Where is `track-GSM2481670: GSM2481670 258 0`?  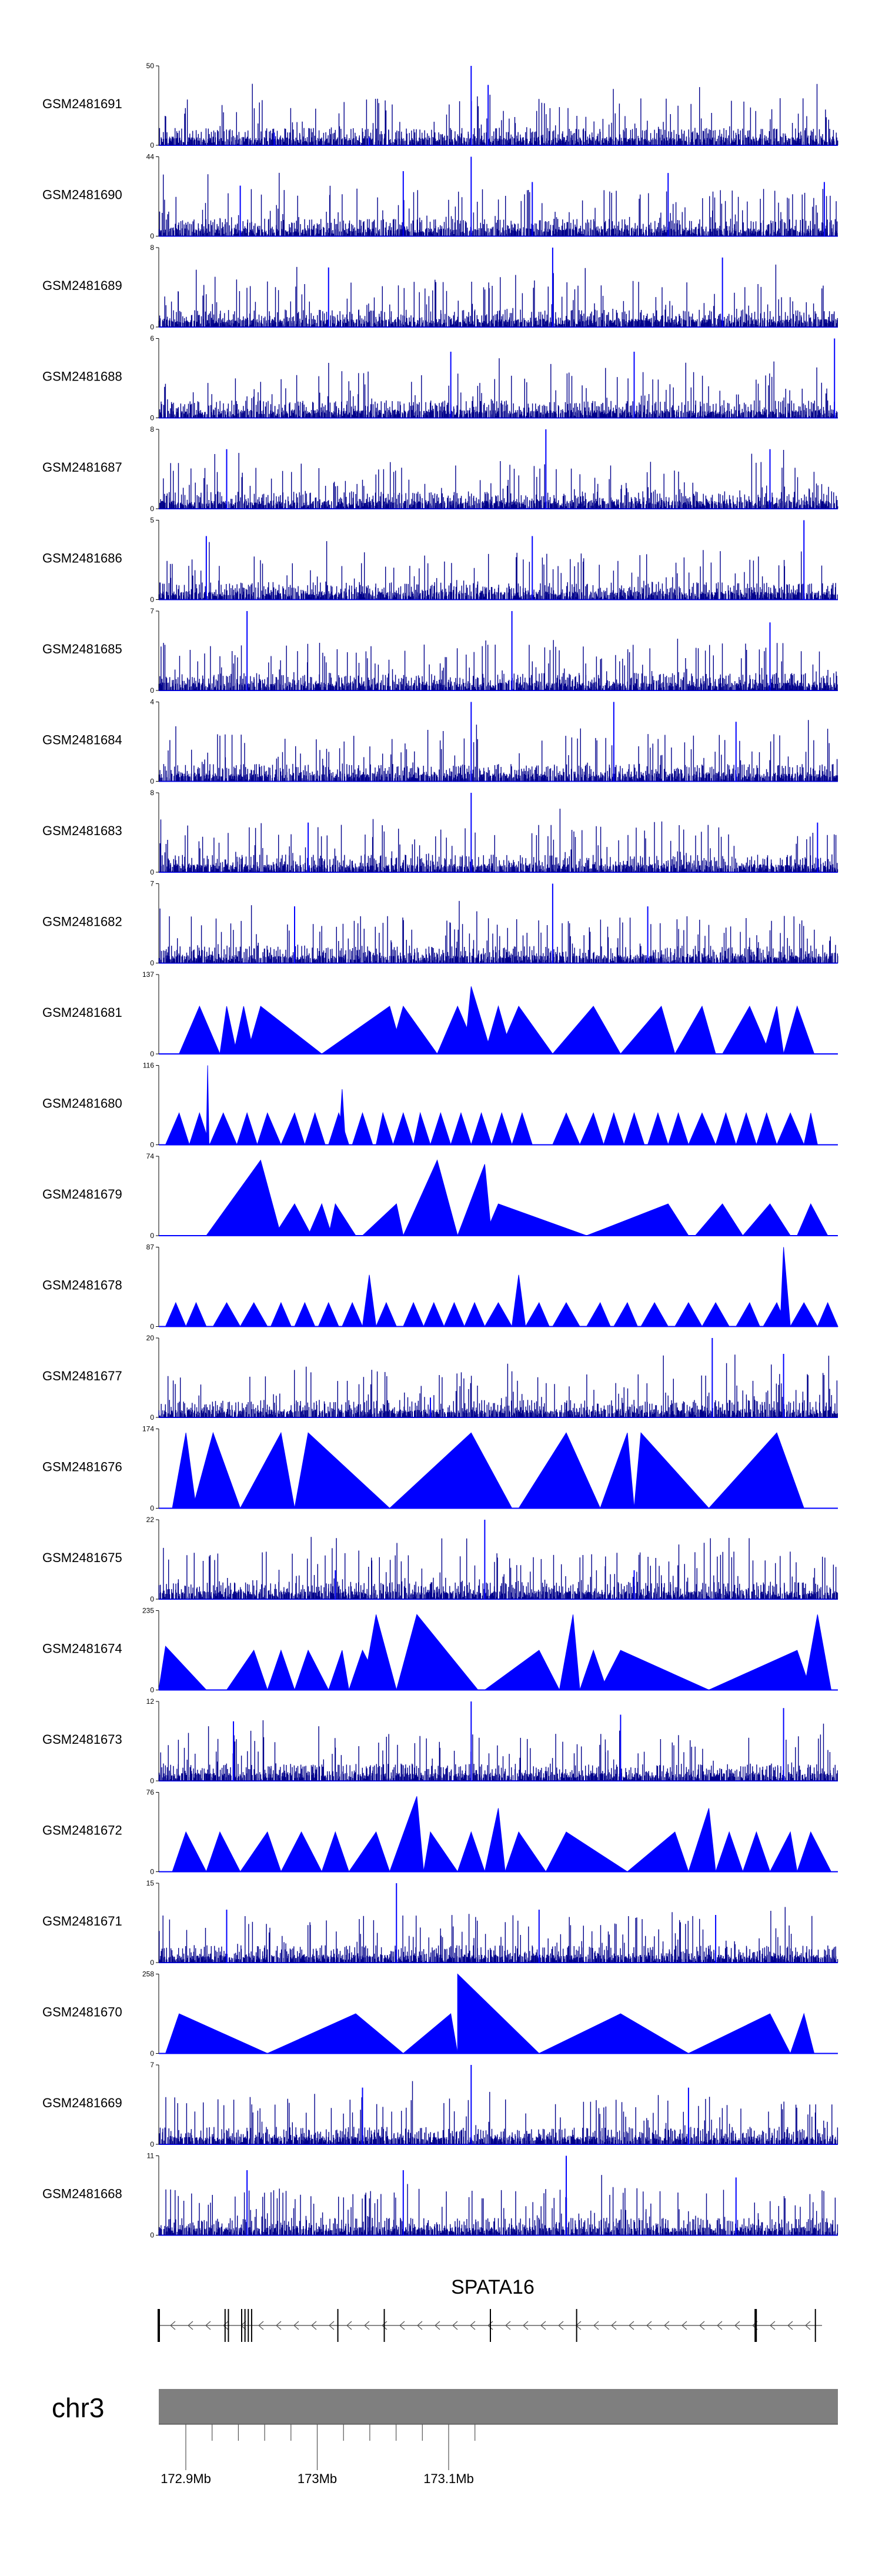 track-GSM2481670: GSM2481670 258 0 is located at coordinates (440, 2014).